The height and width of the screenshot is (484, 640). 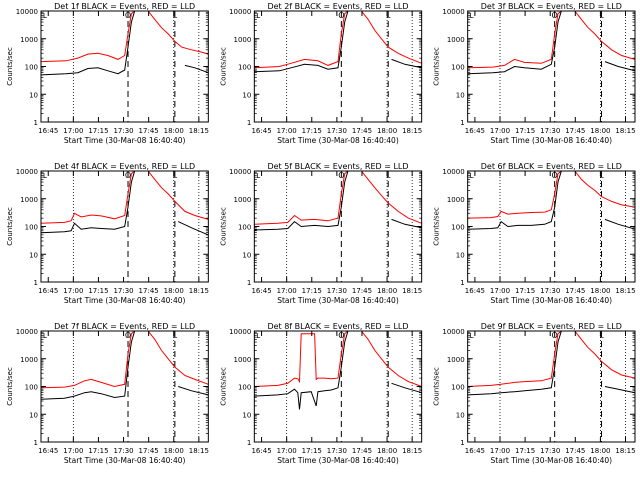 I want to click on panel-title: Det 3f BLACK = Events, RED = LLD, so click(x=551, y=6).